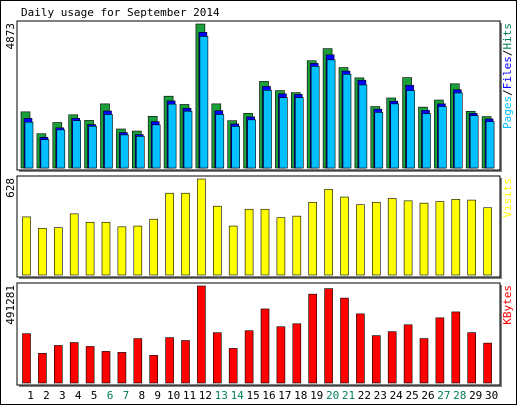  I want to click on x-tick-label: 6, so click(110, 395).